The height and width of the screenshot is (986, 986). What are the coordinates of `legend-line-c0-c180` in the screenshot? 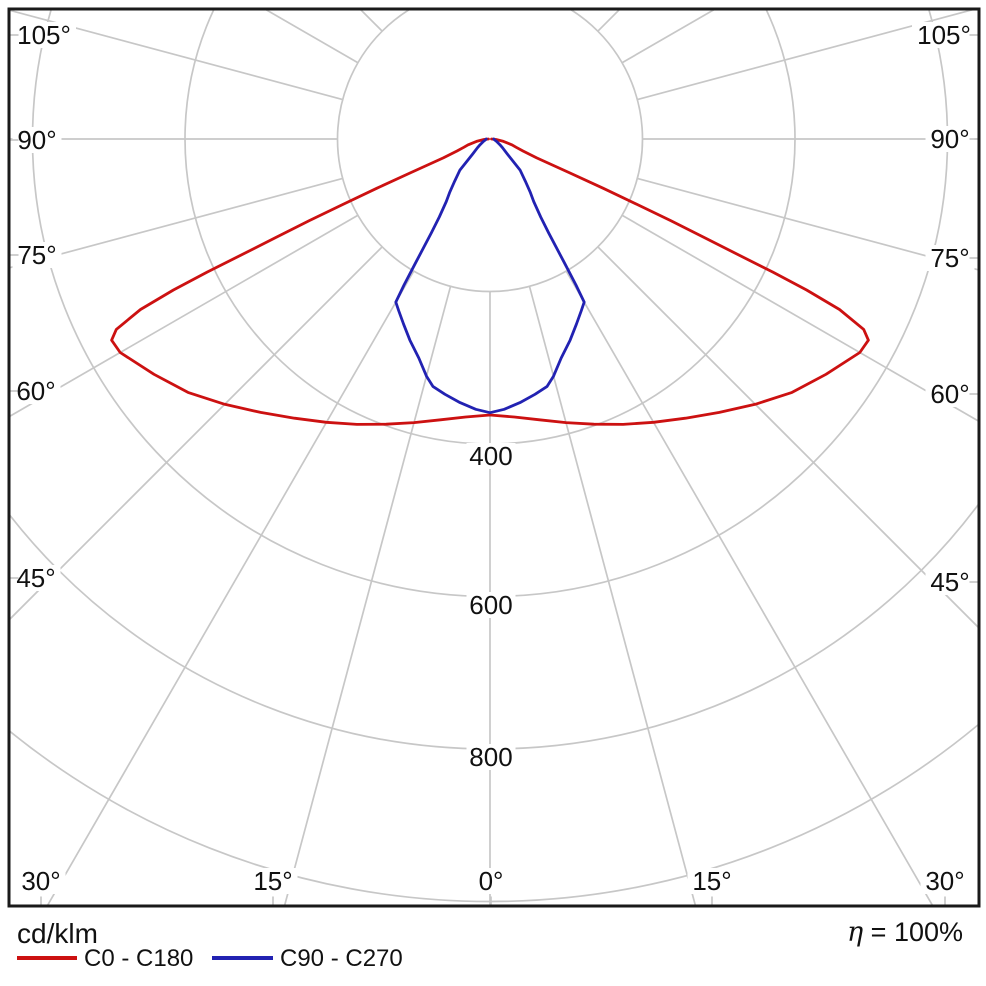 It's located at (47, 958).